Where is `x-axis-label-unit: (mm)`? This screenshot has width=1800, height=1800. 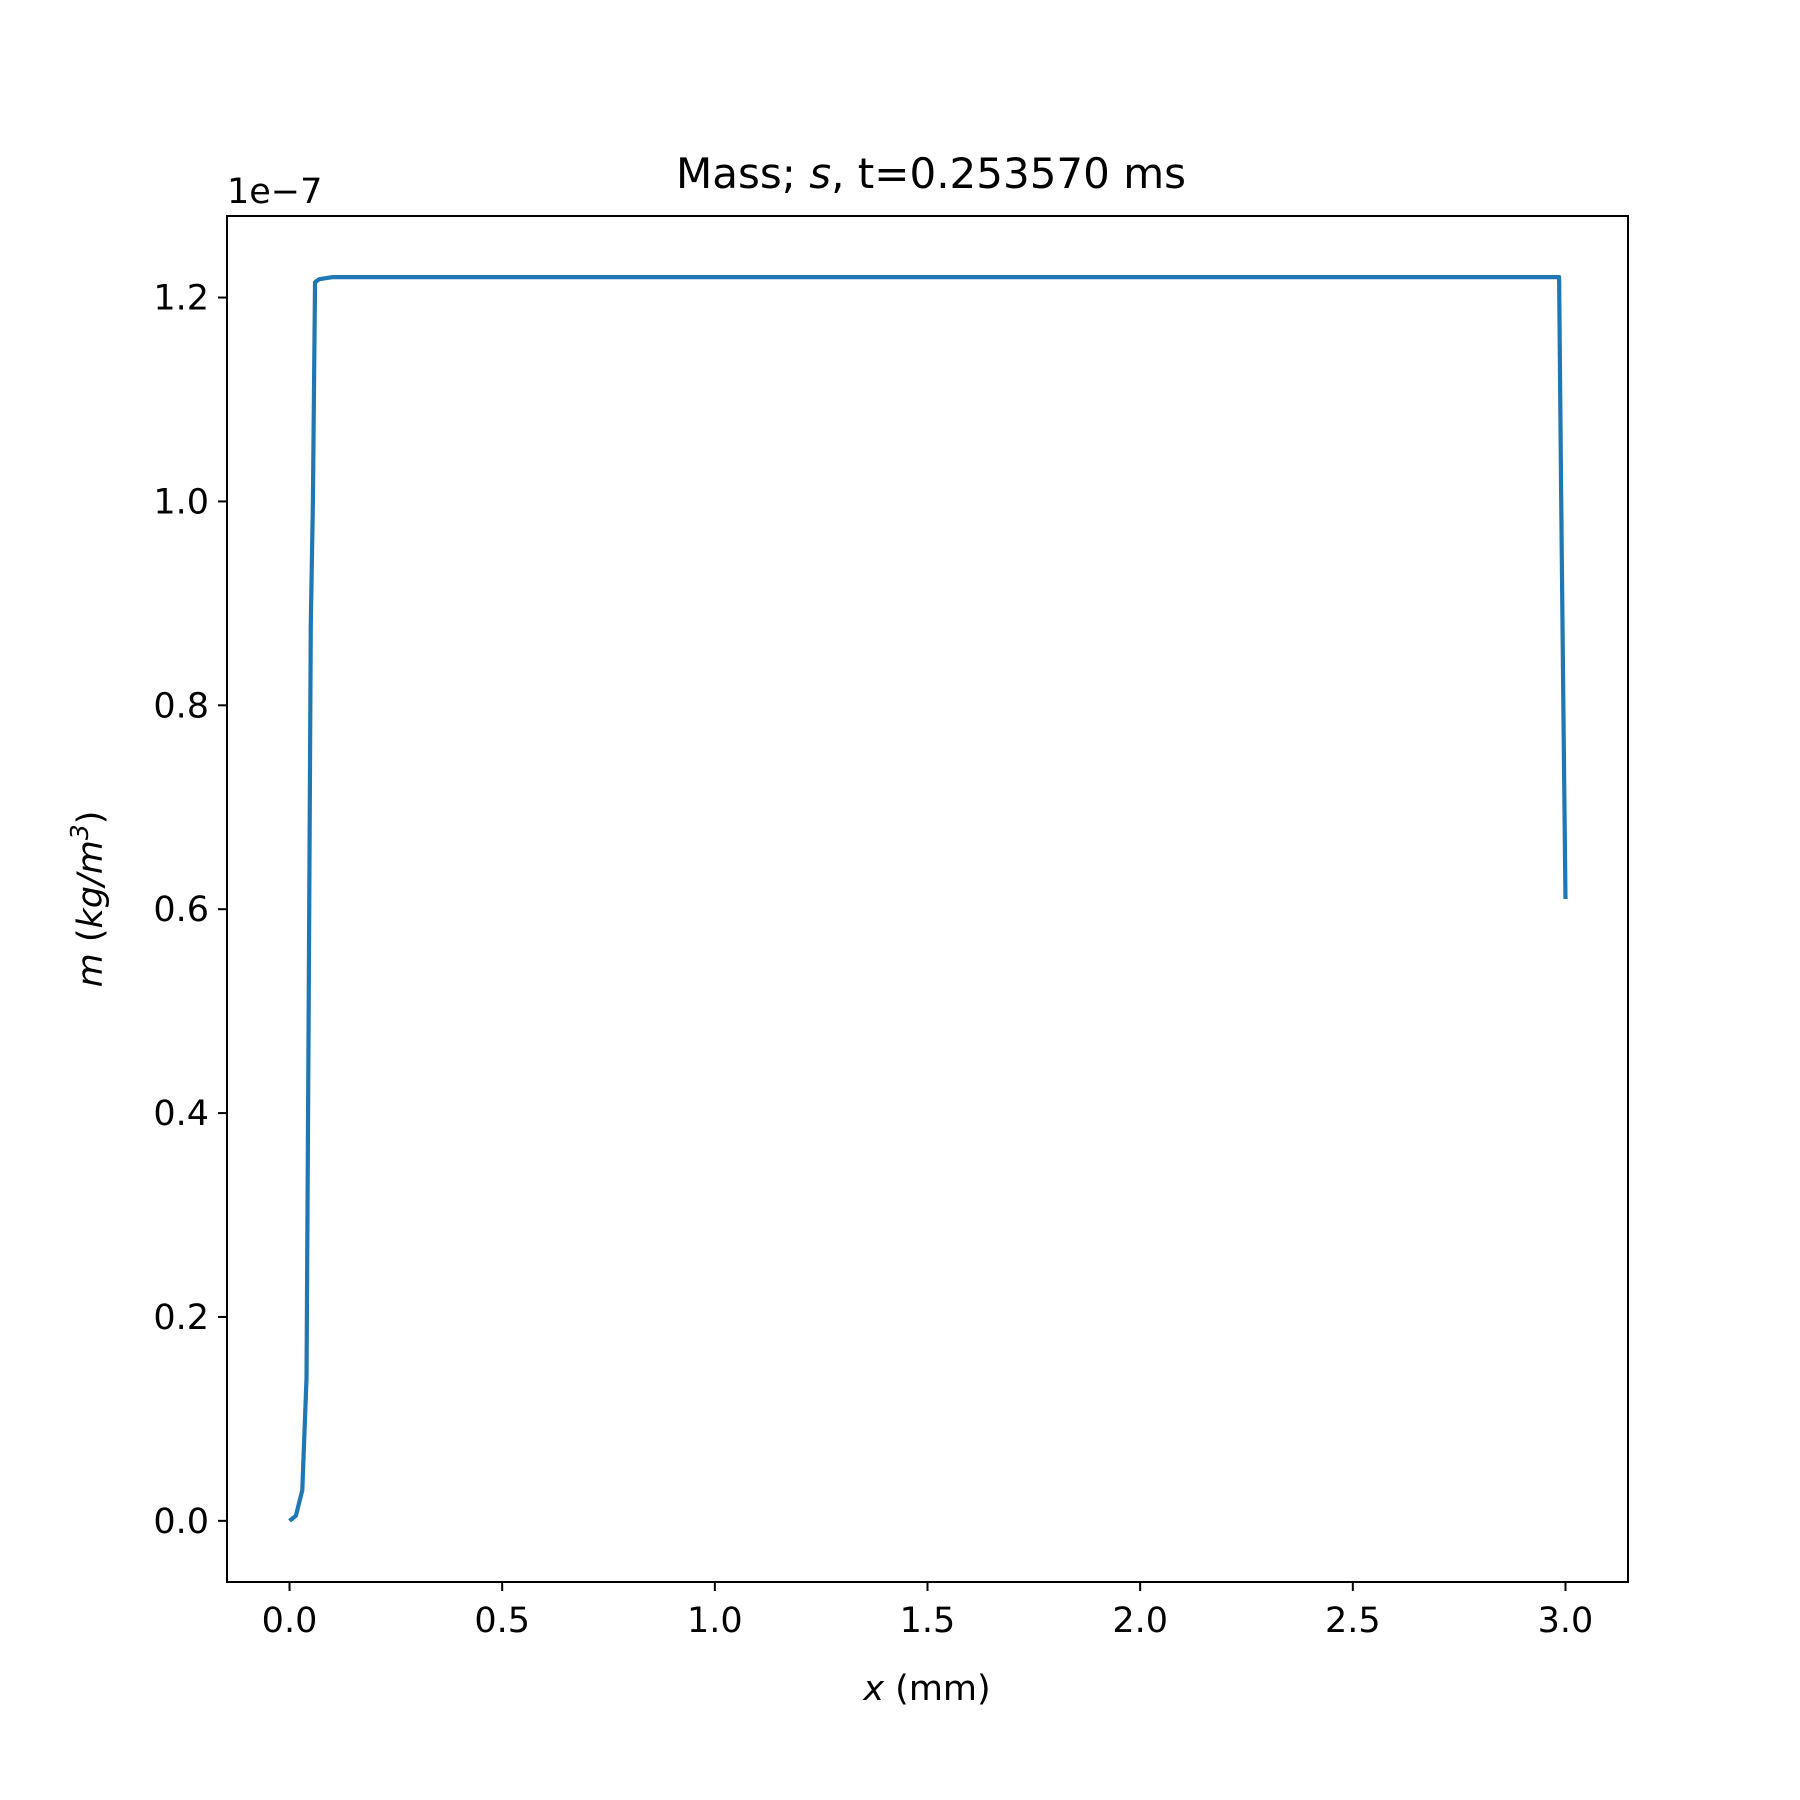 x-axis-label-unit: (mm) is located at coordinates (937, 1689).